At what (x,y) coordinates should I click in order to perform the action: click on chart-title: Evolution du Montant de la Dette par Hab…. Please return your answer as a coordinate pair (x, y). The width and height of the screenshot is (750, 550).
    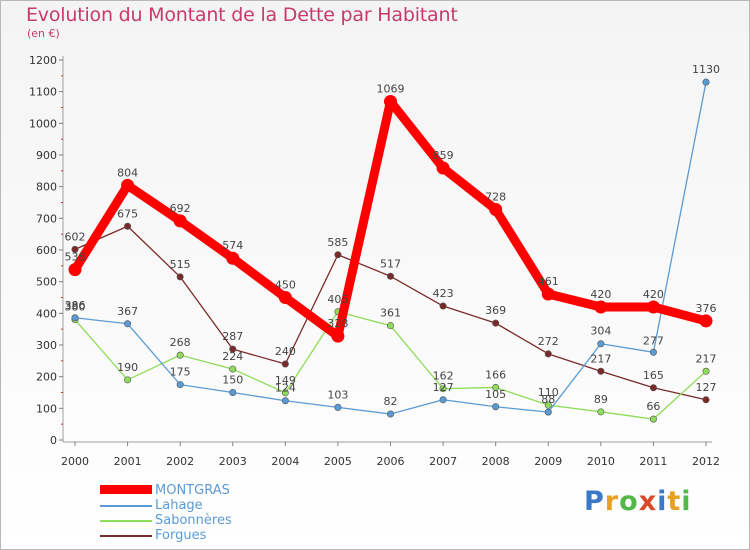
    Looking at the image, I should click on (242, 15).